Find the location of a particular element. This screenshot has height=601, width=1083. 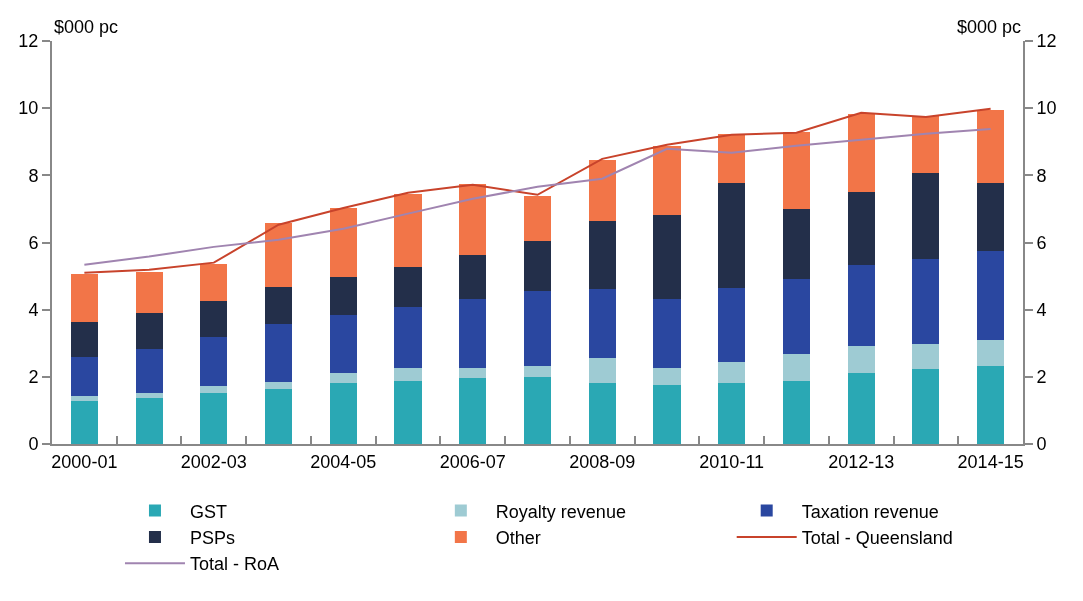

y2-tick-label: 4 is located at coordinates (1041, 309).